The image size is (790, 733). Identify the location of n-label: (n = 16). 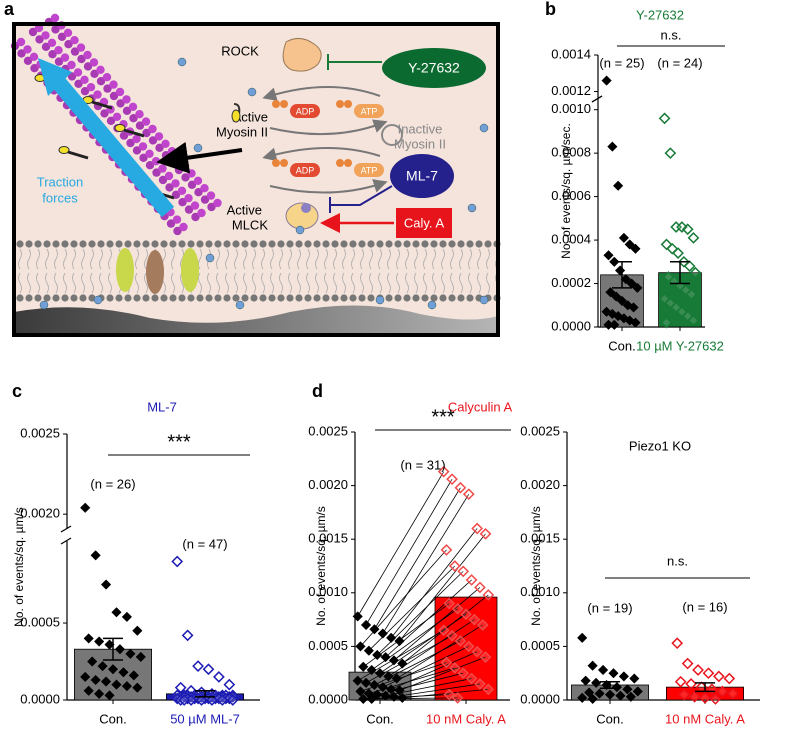
(704, 606).